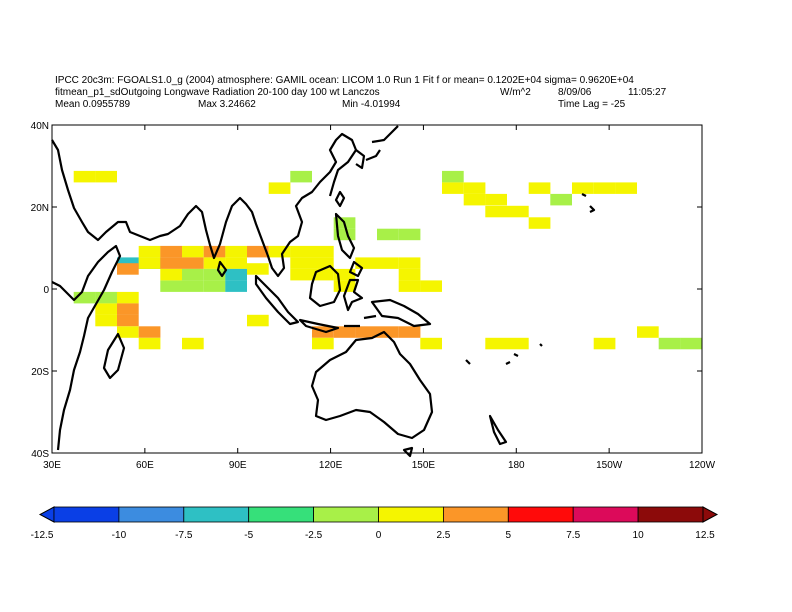  Describe the element at coordinates (145, 465) in the screenshot. I see `lon-tick-label: 60E` at that location.